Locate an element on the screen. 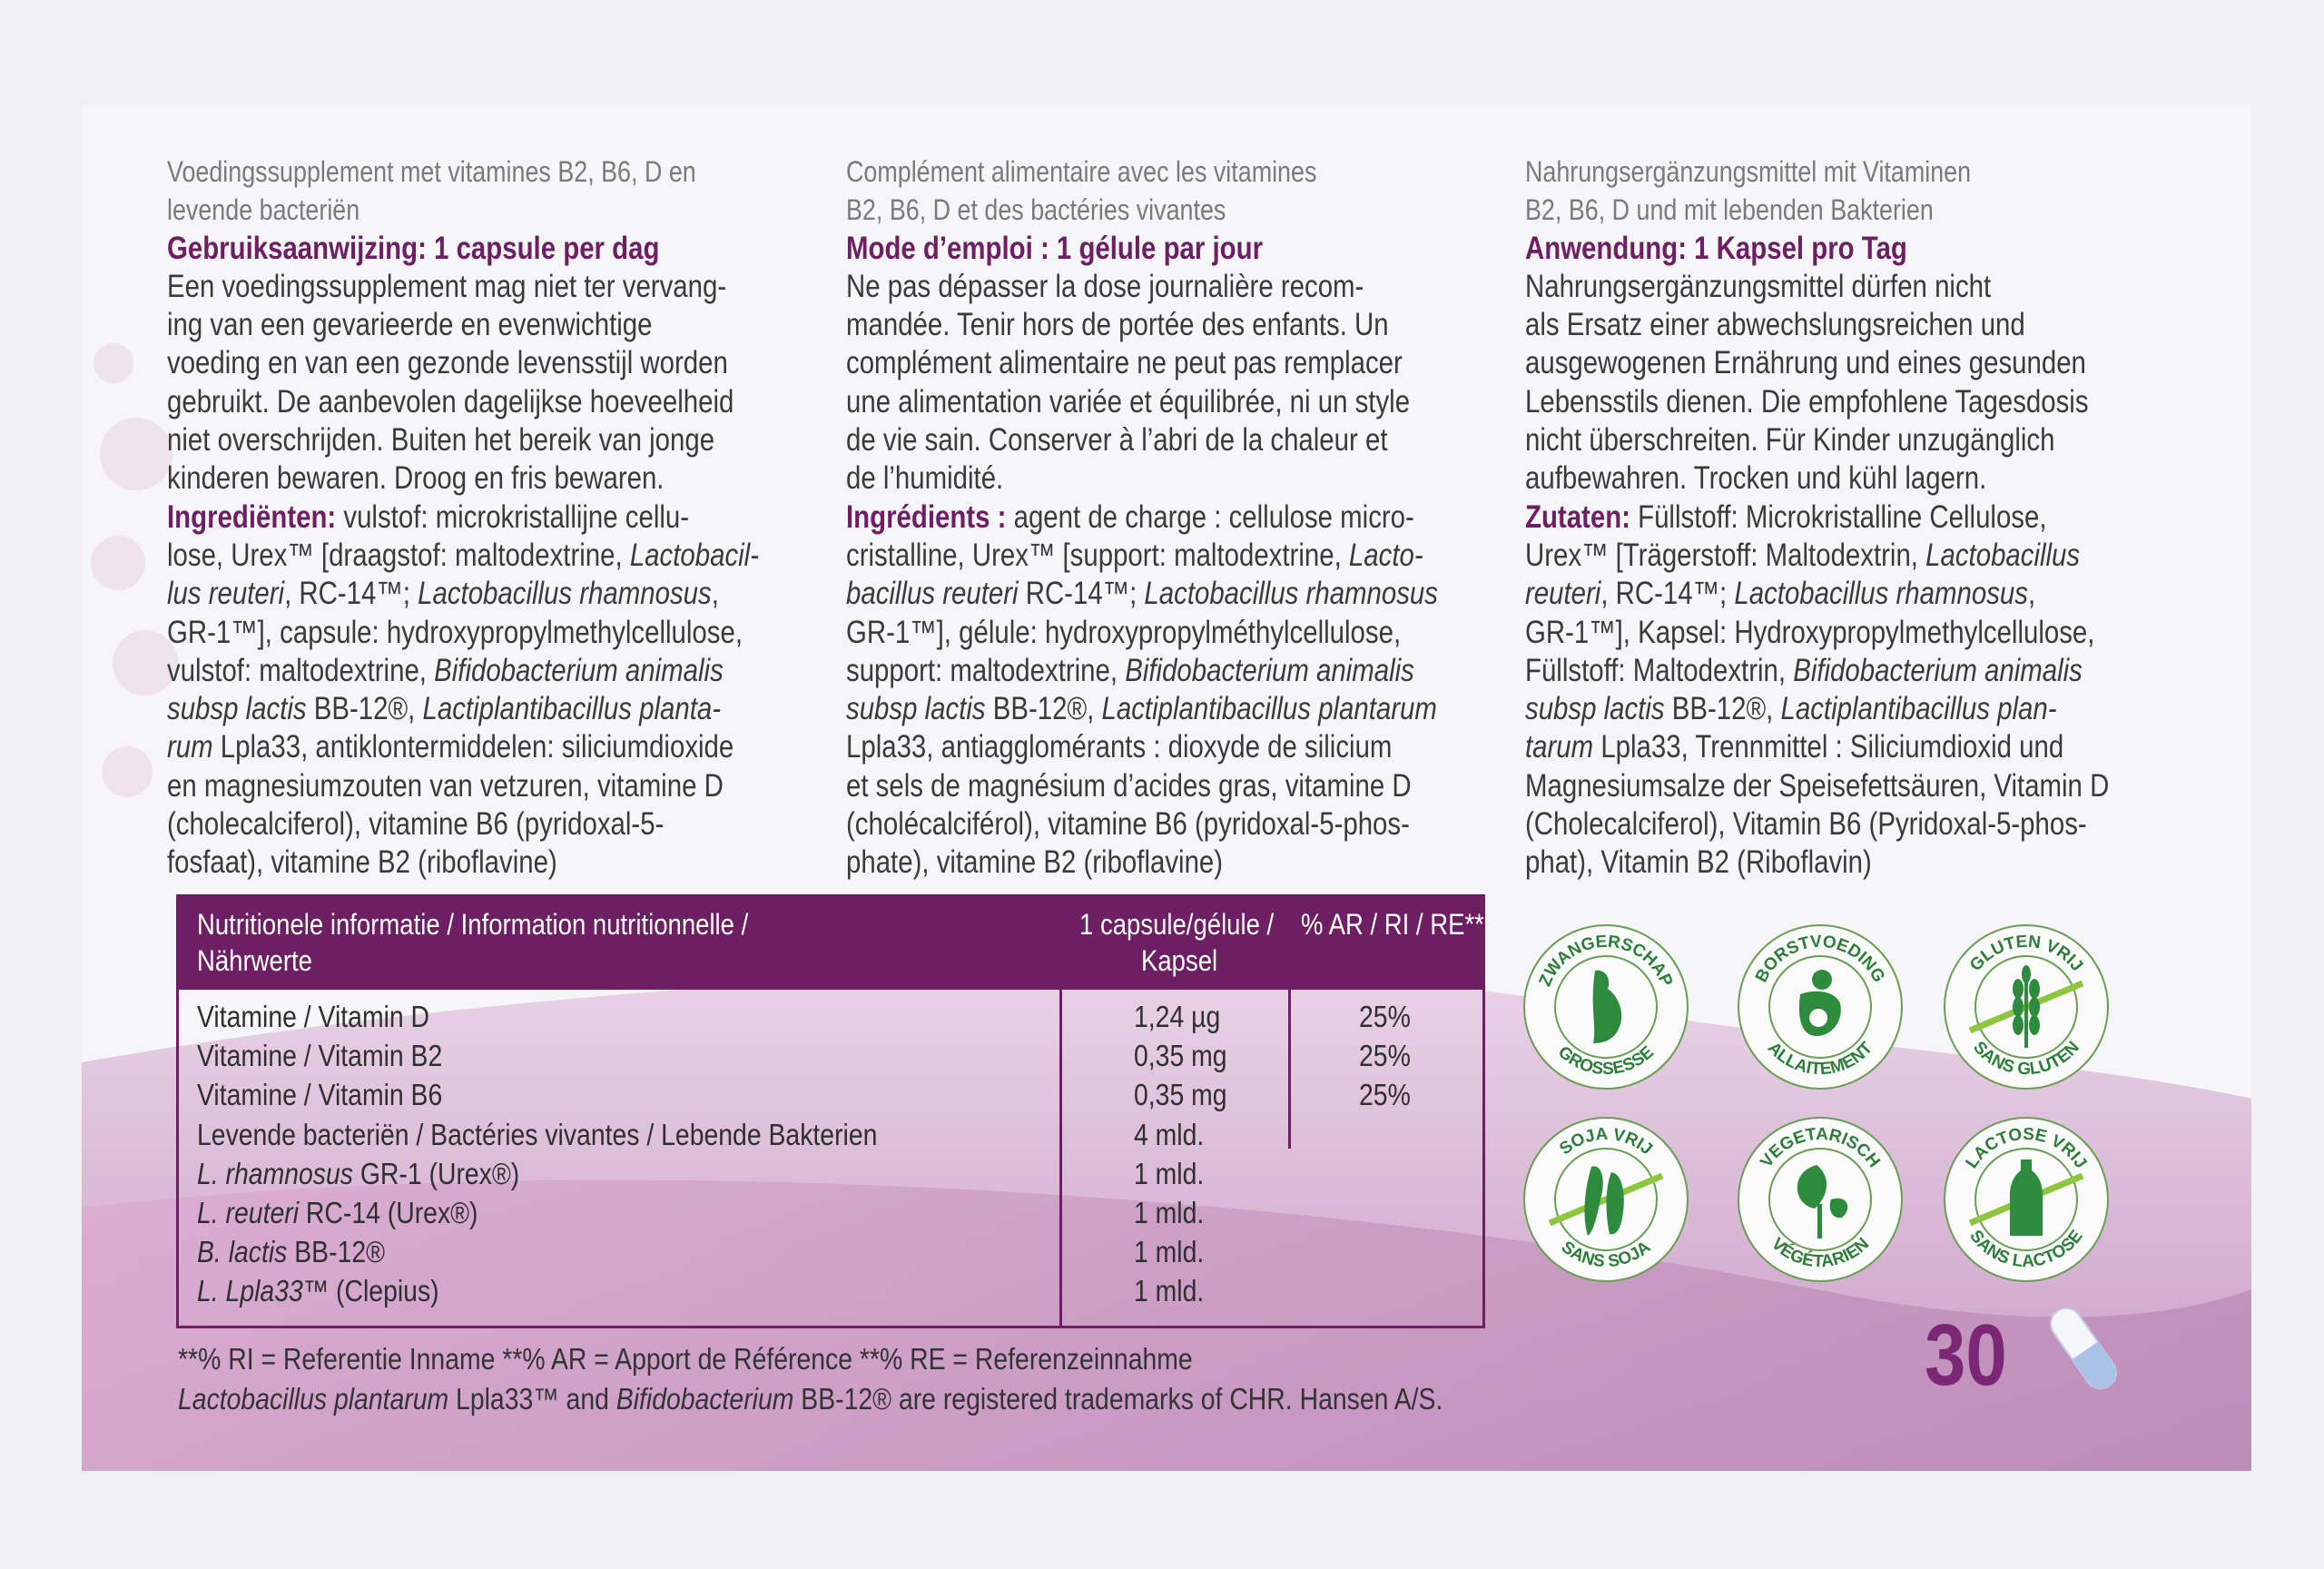 The width and height of the screenshot is (2324, 1569). text-line: de l’humidité. is located at coordinates (1170, 479).